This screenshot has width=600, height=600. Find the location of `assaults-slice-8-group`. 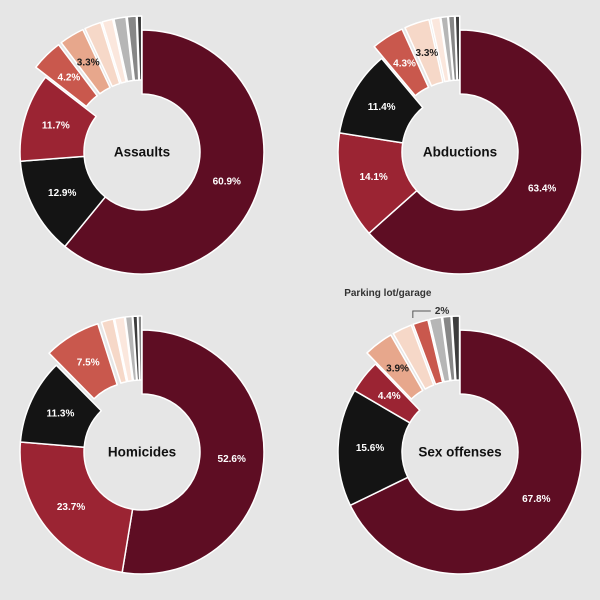

assaults-slice-8-group is located at coordinates (123, 49).